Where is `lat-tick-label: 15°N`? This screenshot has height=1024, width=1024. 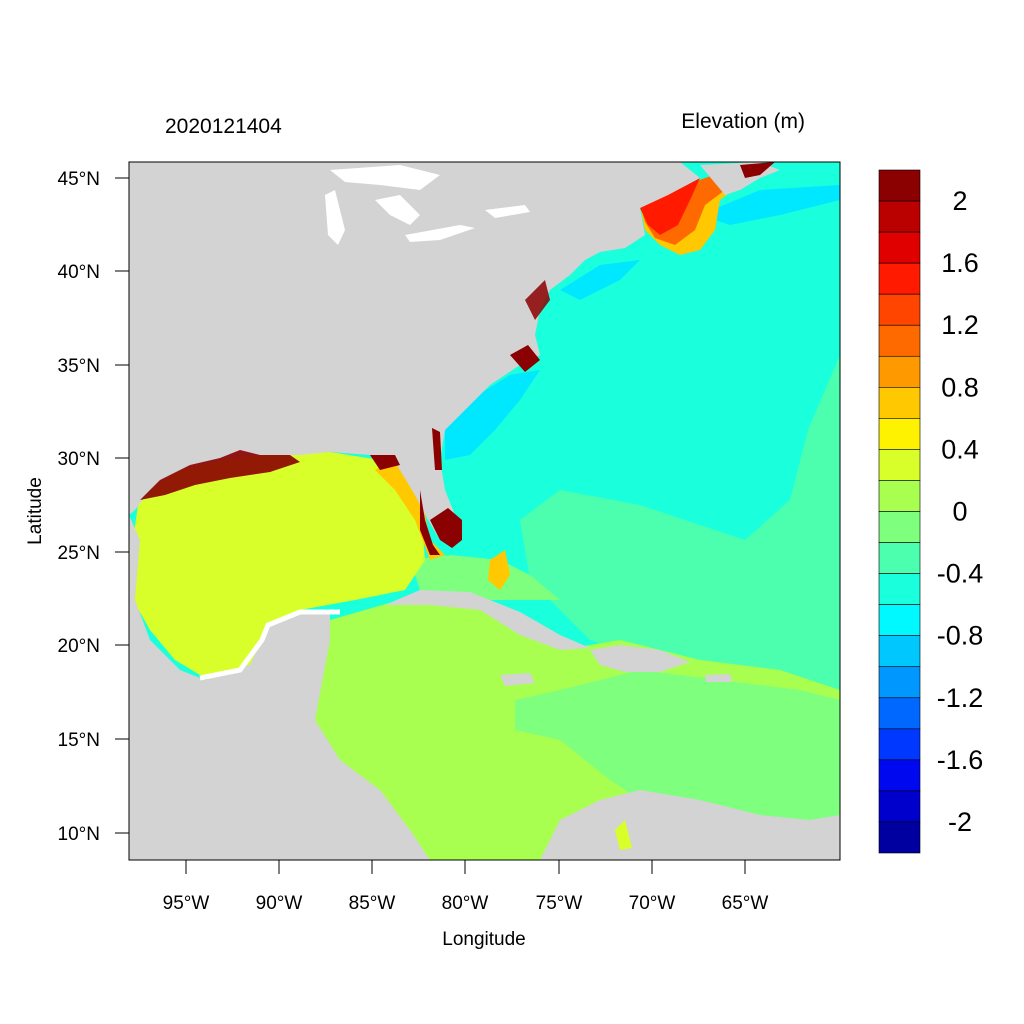 lat-tick-label: 15°N is located at coordinates (79, 740).